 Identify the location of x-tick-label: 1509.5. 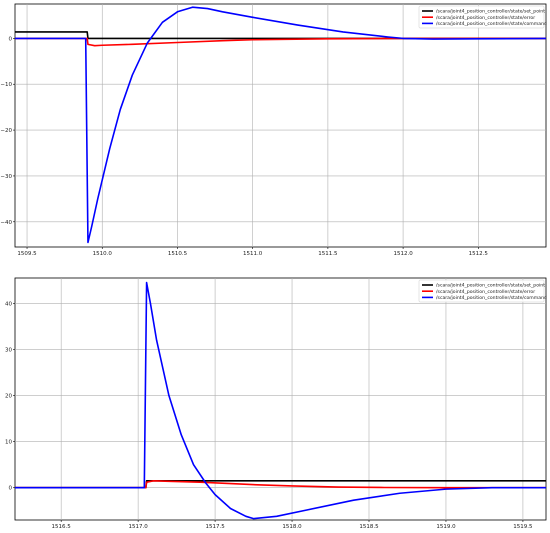
(27, 254).